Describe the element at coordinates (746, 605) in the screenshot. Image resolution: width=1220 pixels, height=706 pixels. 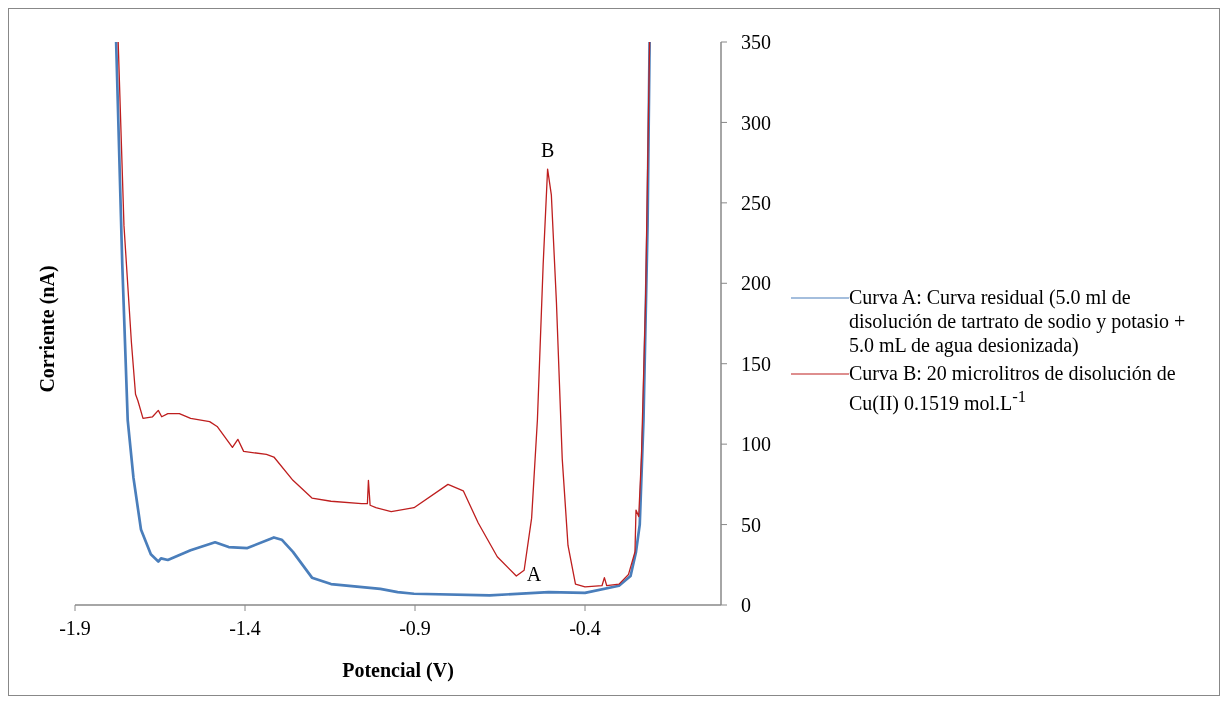
I see `y-tick-label: 0` at that location.